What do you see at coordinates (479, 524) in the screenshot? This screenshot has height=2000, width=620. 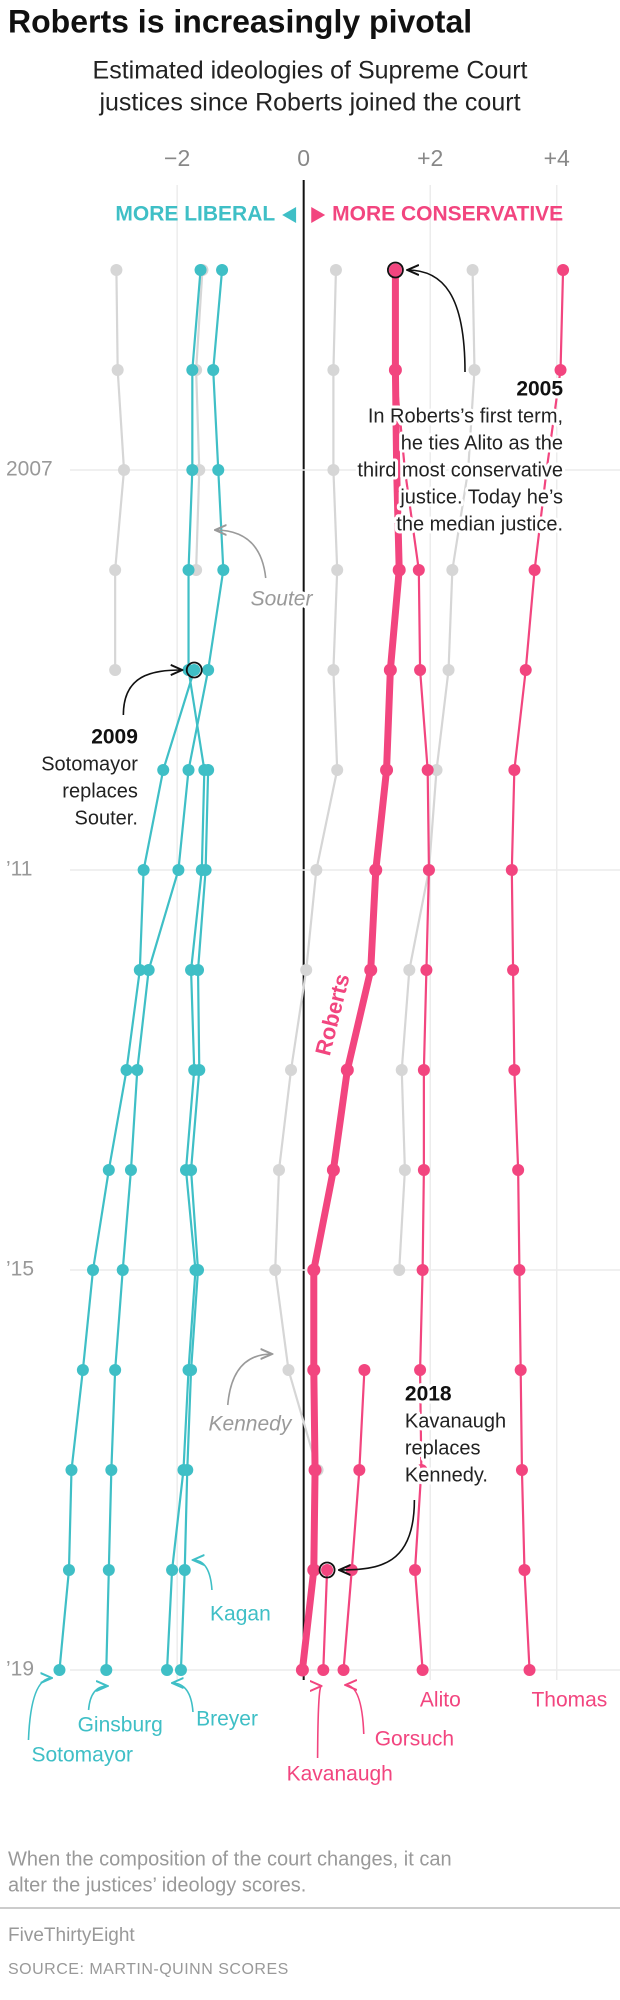 I see `annotation-text: the median justice.` at bounding box center [479, 524].